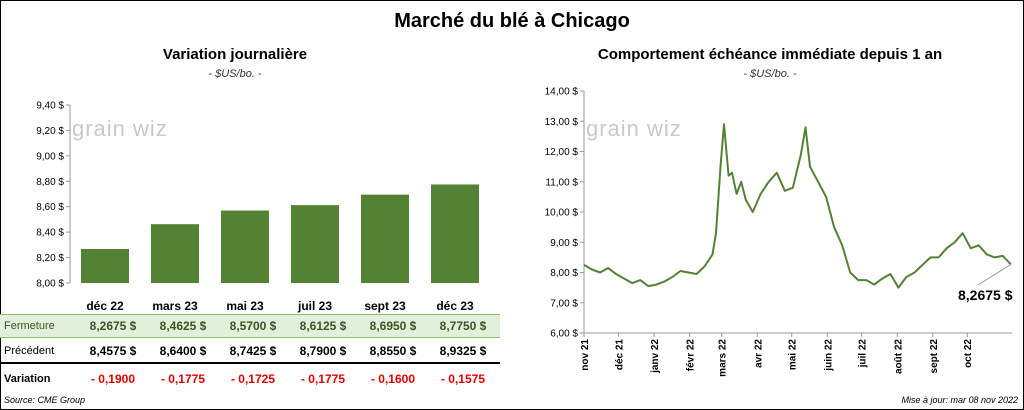 This screenshot has height=410, width=1024. What do you see at coordinates (50, 106) in the screenshot?
I see `y-tick-label: 9,40 $` at bounding box center [50, 106].